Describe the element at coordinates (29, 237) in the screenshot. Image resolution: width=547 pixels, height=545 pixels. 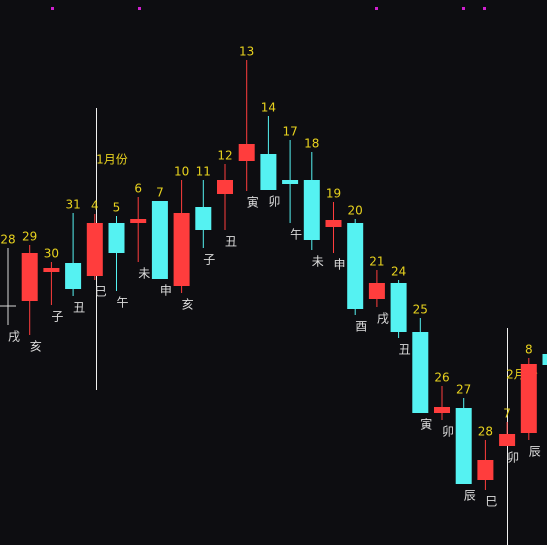
I see `day-label: 29` at that location.